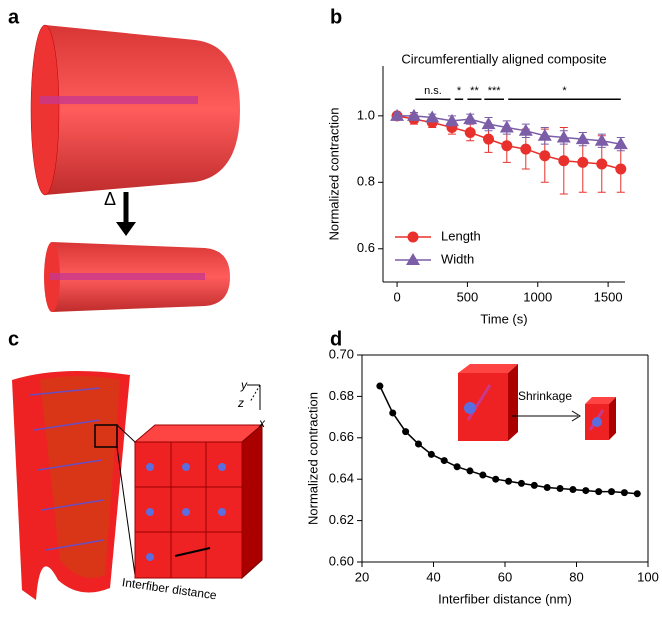 Image resolution: width=662 pixels, height=618 pixels. I want to click on chart-title: Circumferentially aligned composite, so click(503, 58).